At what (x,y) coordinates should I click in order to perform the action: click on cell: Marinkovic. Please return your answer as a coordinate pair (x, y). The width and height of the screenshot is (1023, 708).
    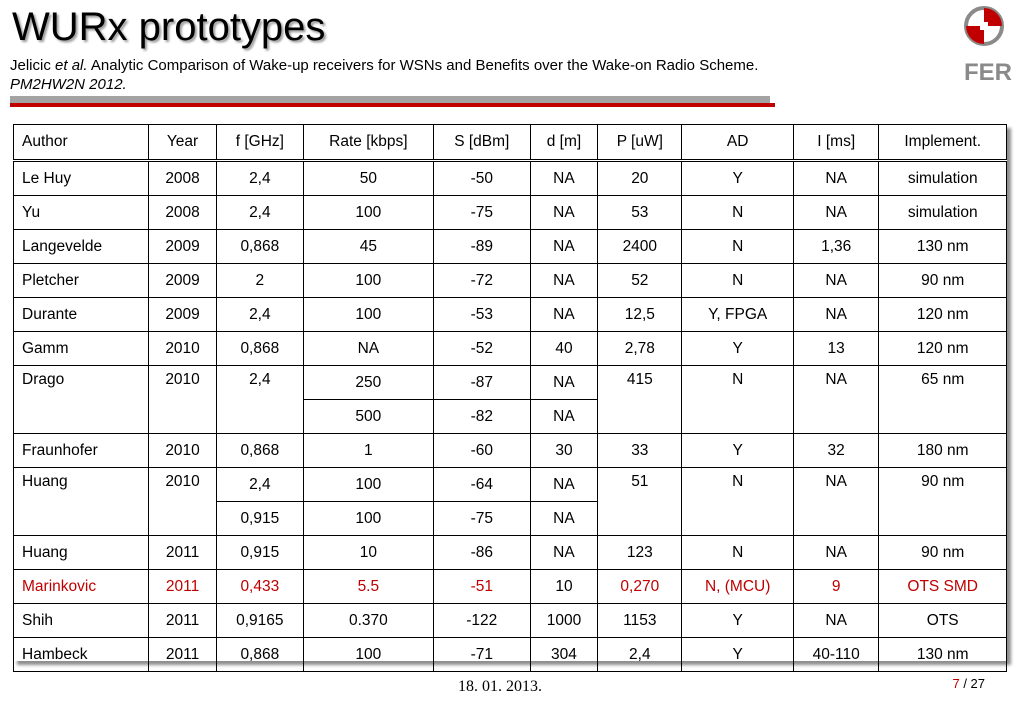
    Looking at the image, I should click on (81, 586).